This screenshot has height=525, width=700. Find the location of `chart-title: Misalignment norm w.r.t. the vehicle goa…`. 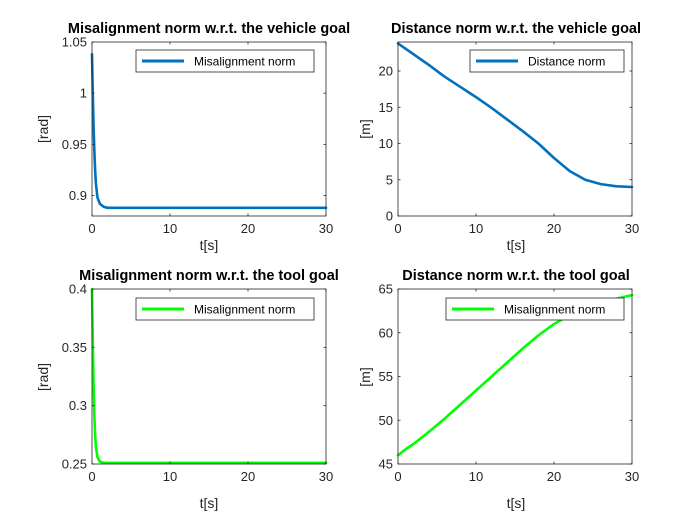

chart-title: Misalignment norm w.r.t. the vehicle goa… is located at coordinates (209, 29).